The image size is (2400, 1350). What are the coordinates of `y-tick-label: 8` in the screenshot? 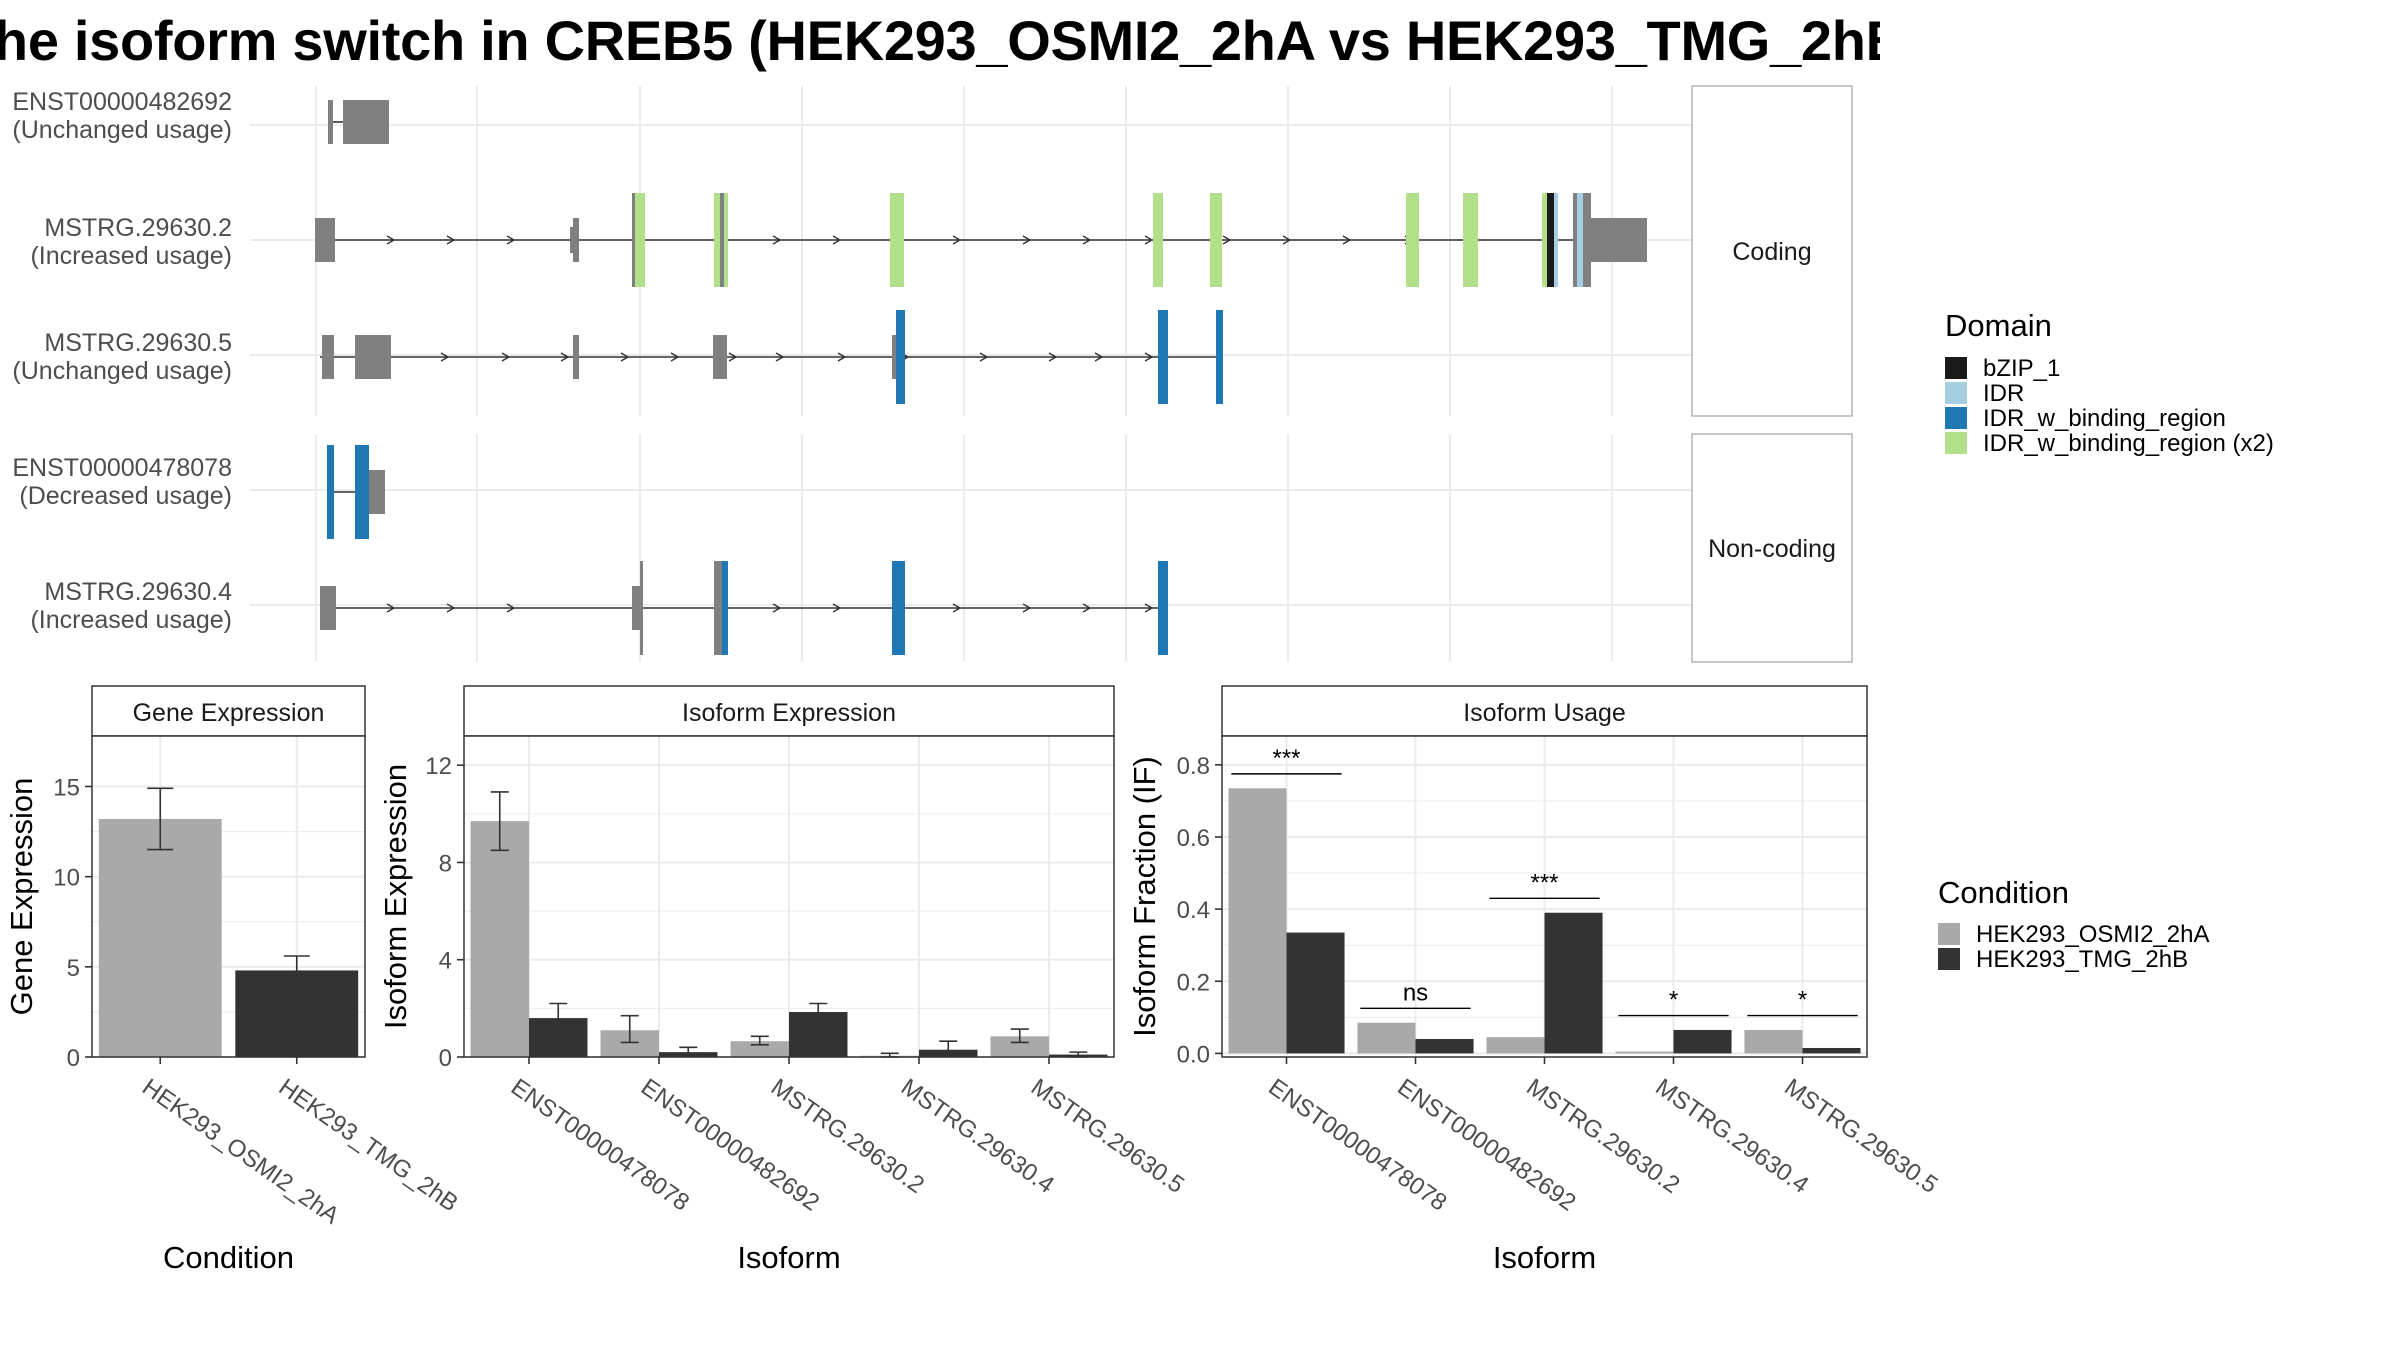 It's located at (445, 863).